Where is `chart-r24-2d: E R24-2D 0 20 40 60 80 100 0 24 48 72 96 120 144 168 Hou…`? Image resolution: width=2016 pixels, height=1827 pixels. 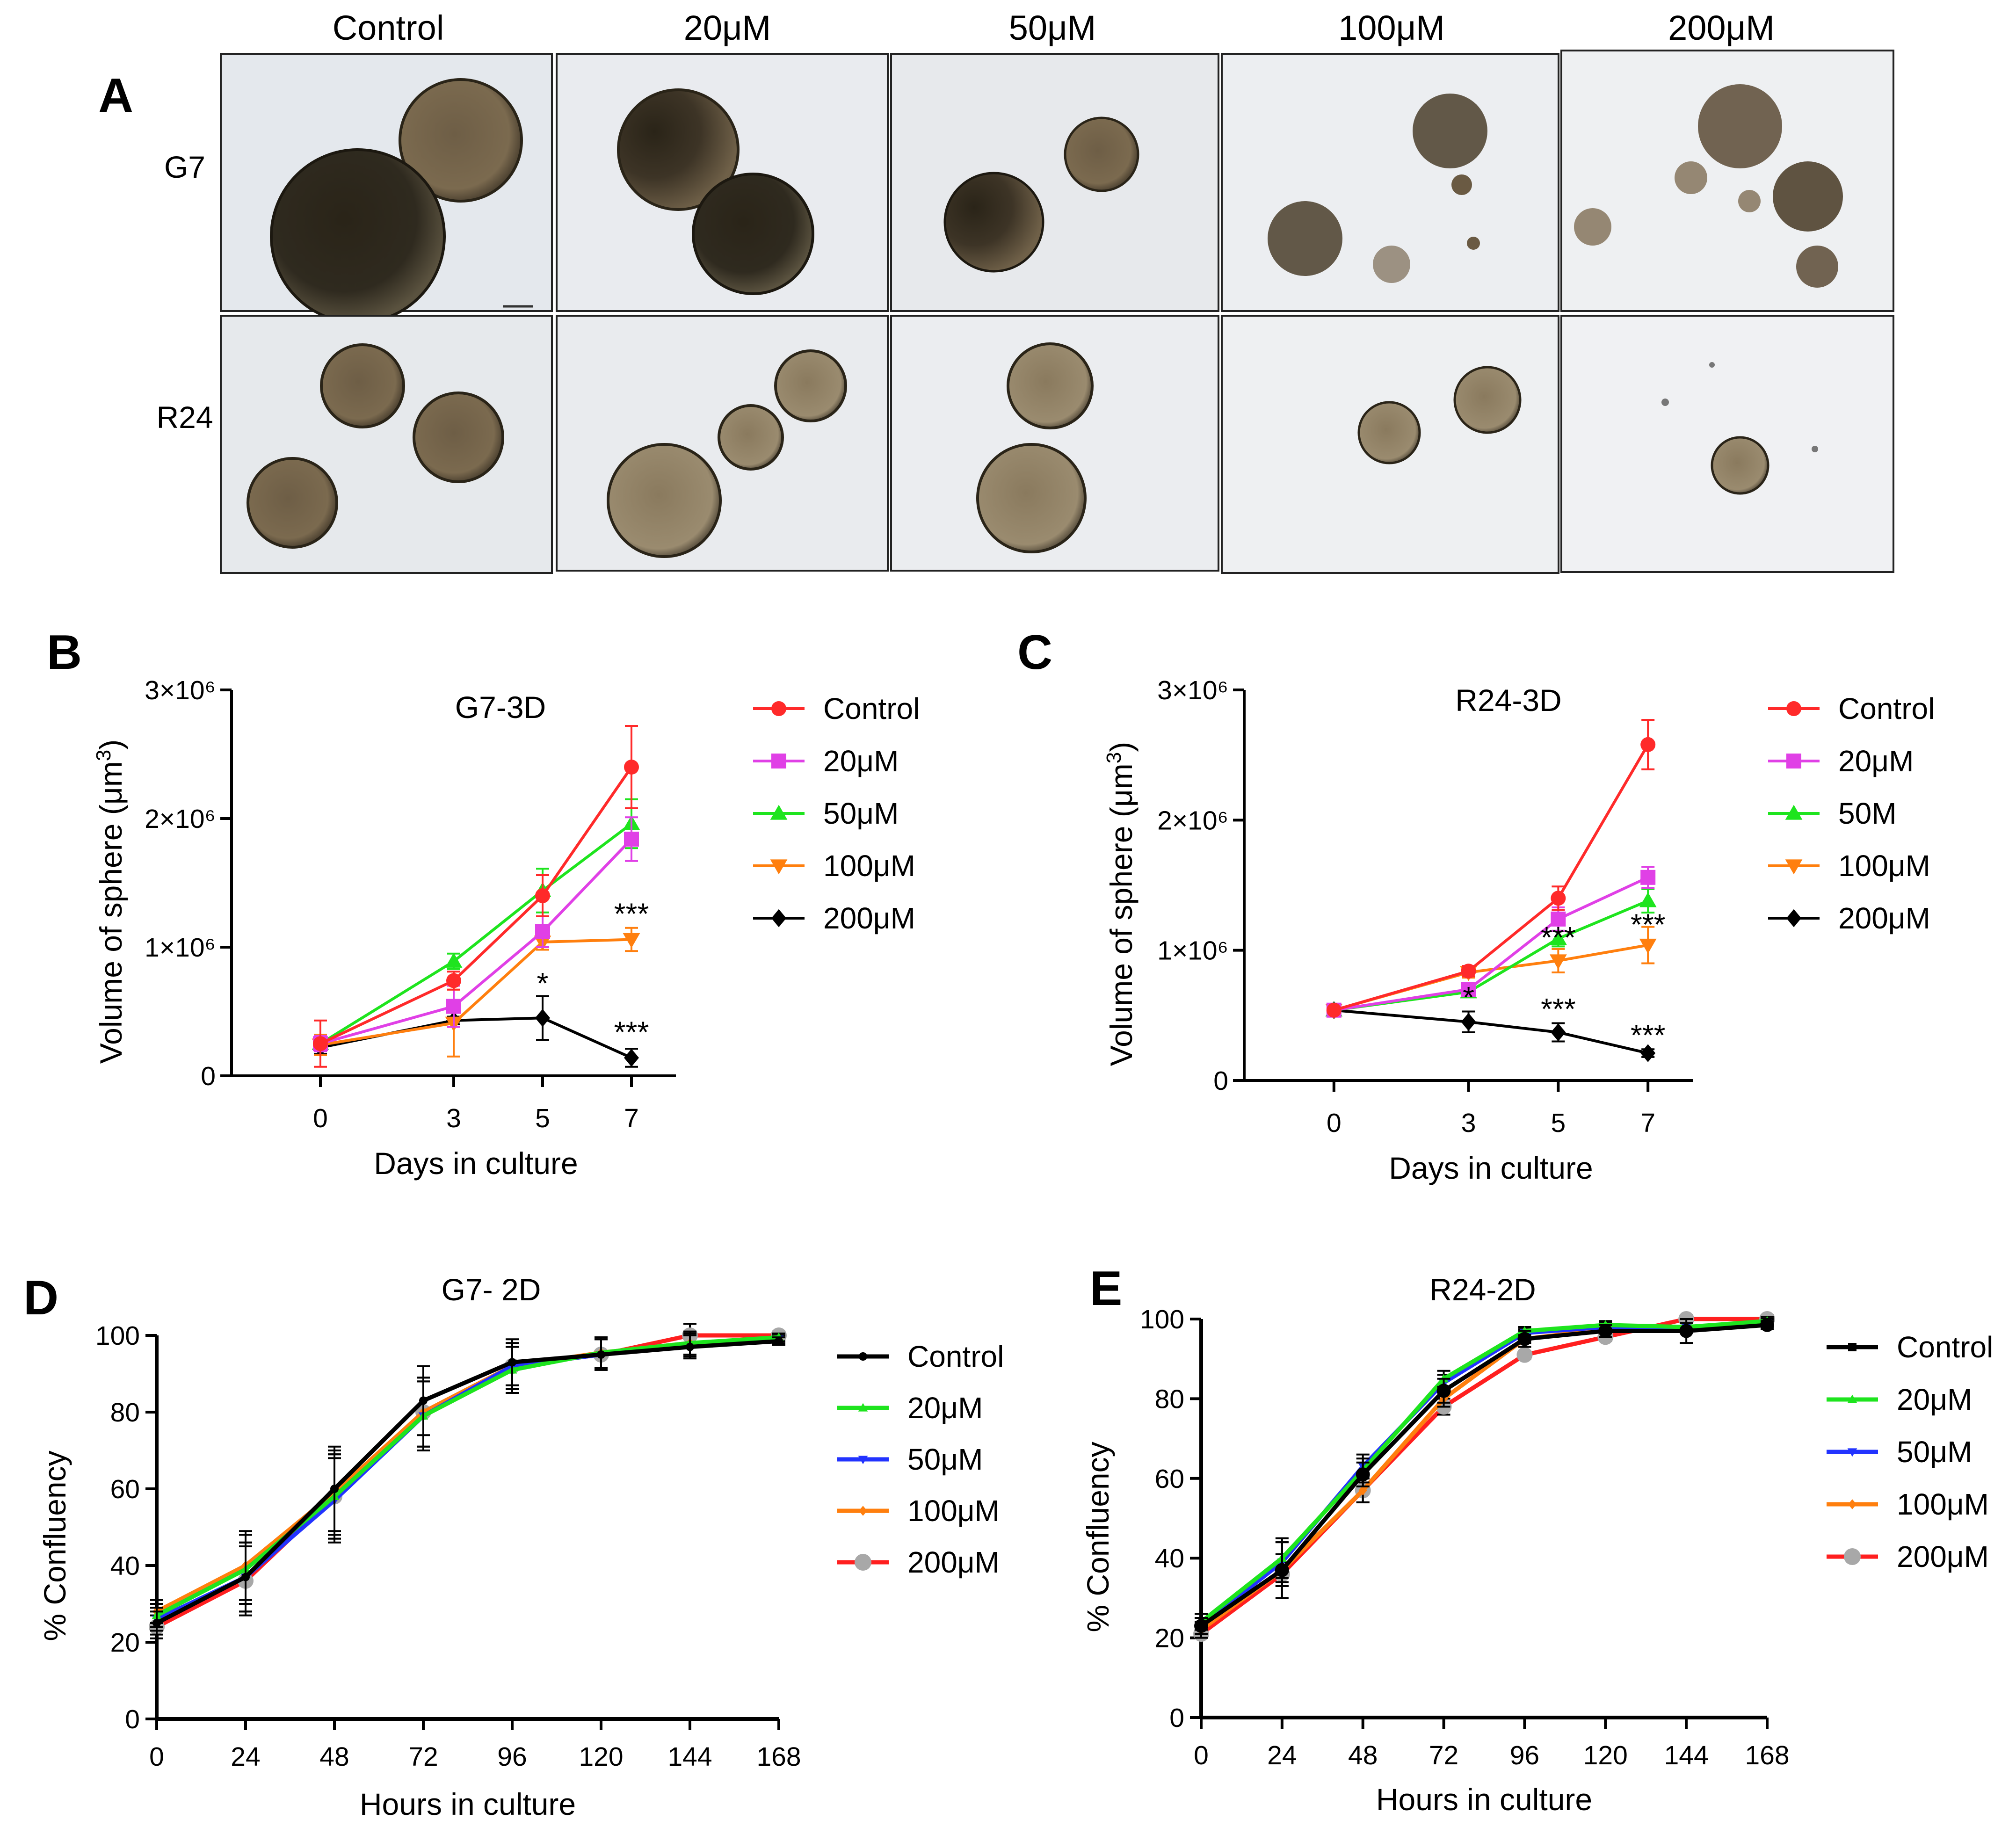 chart-r24-2d: E R24-2D 0 20 40 60 80 100 0 24 48 72 96 120 144 168 Hou… is located at coordinates (1537, 1539).